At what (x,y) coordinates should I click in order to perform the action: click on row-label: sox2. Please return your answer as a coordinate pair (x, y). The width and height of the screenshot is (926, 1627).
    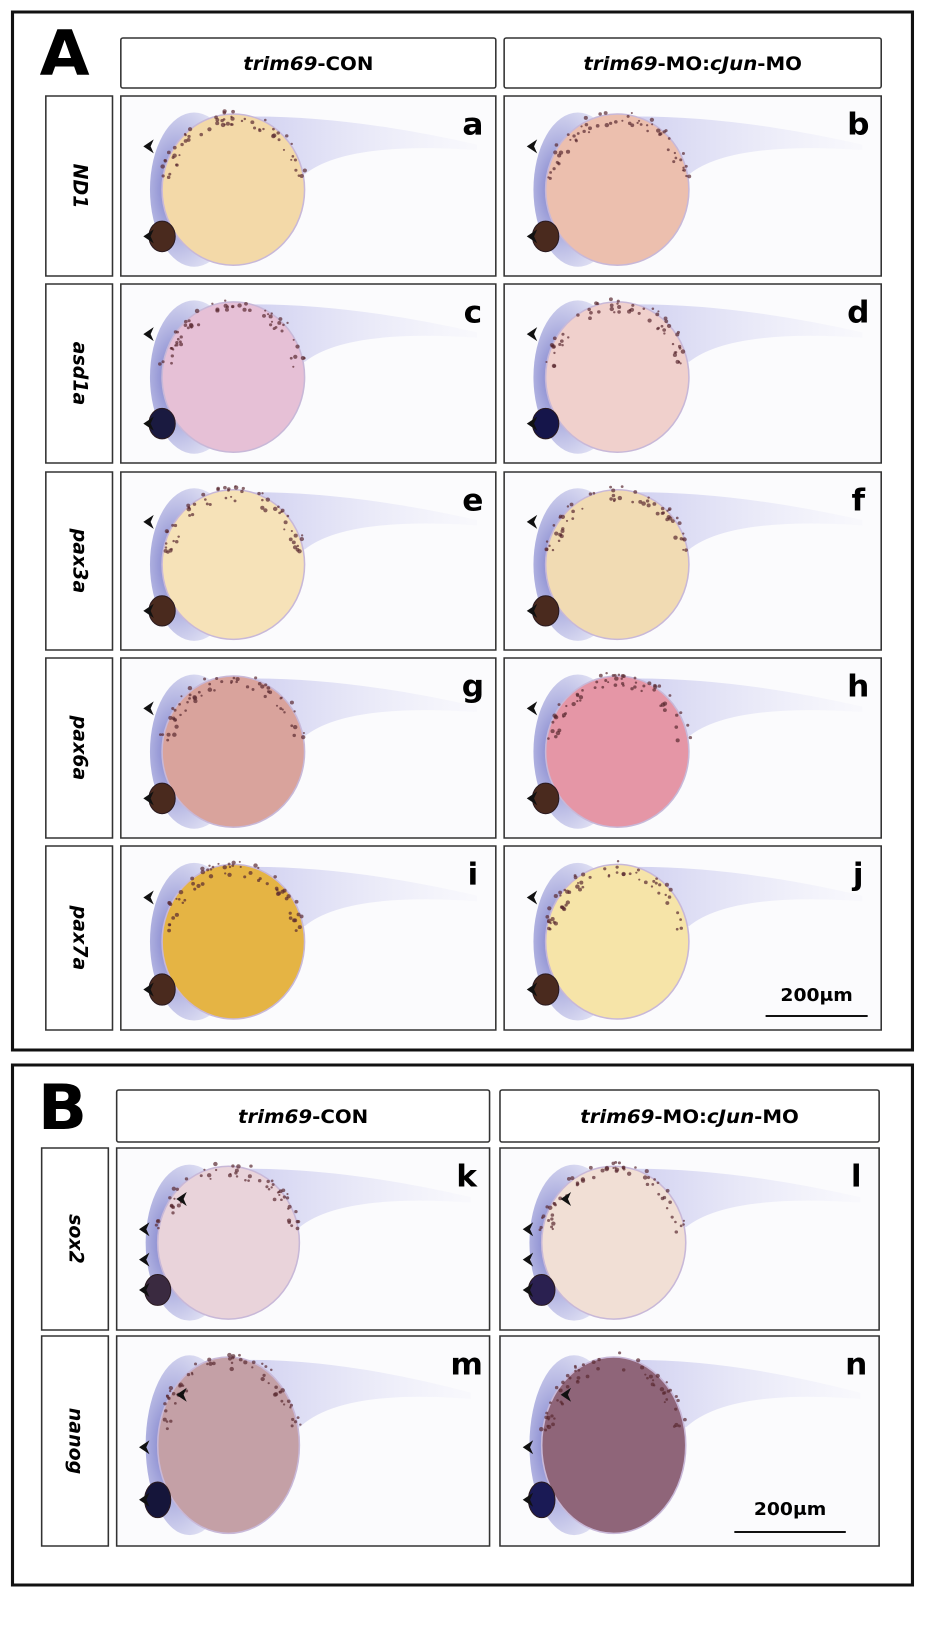
    Looking at the image, I should click on (75, 1239).